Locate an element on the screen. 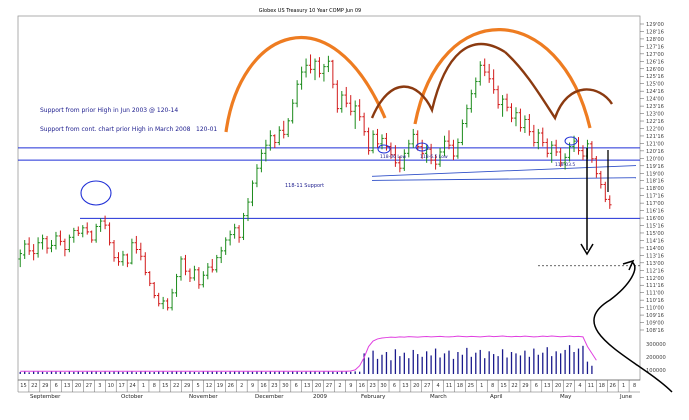 The image size is (689, 420). x-tick-label: 3 is located at coordinates (99, 386).